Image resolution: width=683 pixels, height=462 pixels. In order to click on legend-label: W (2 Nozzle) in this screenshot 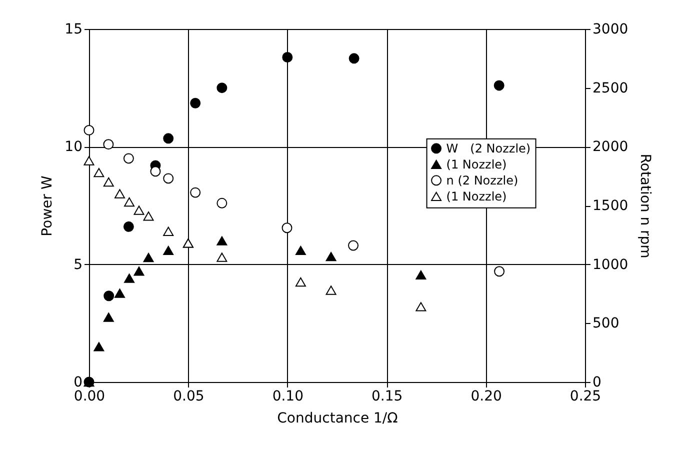, I will do `click(488, 148)`.